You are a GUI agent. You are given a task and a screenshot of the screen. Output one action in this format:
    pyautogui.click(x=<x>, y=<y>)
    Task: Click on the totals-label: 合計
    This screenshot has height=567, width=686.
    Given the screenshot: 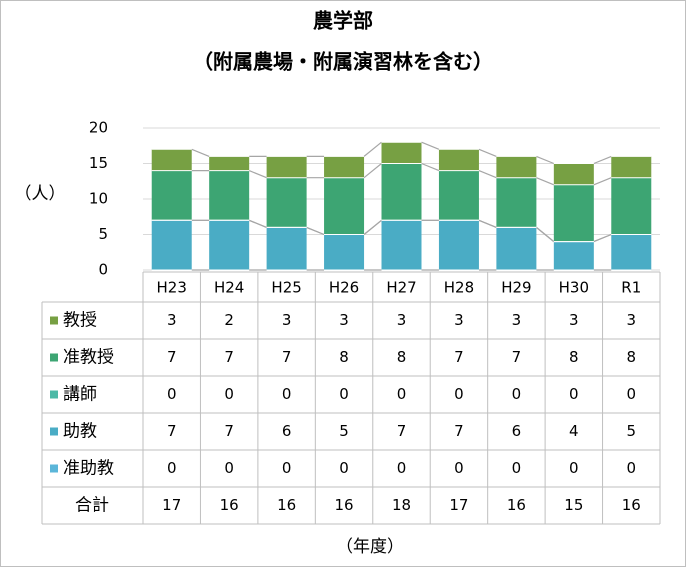 What is the action you would take?
    pyautogui.click(x=92, y=506)
    